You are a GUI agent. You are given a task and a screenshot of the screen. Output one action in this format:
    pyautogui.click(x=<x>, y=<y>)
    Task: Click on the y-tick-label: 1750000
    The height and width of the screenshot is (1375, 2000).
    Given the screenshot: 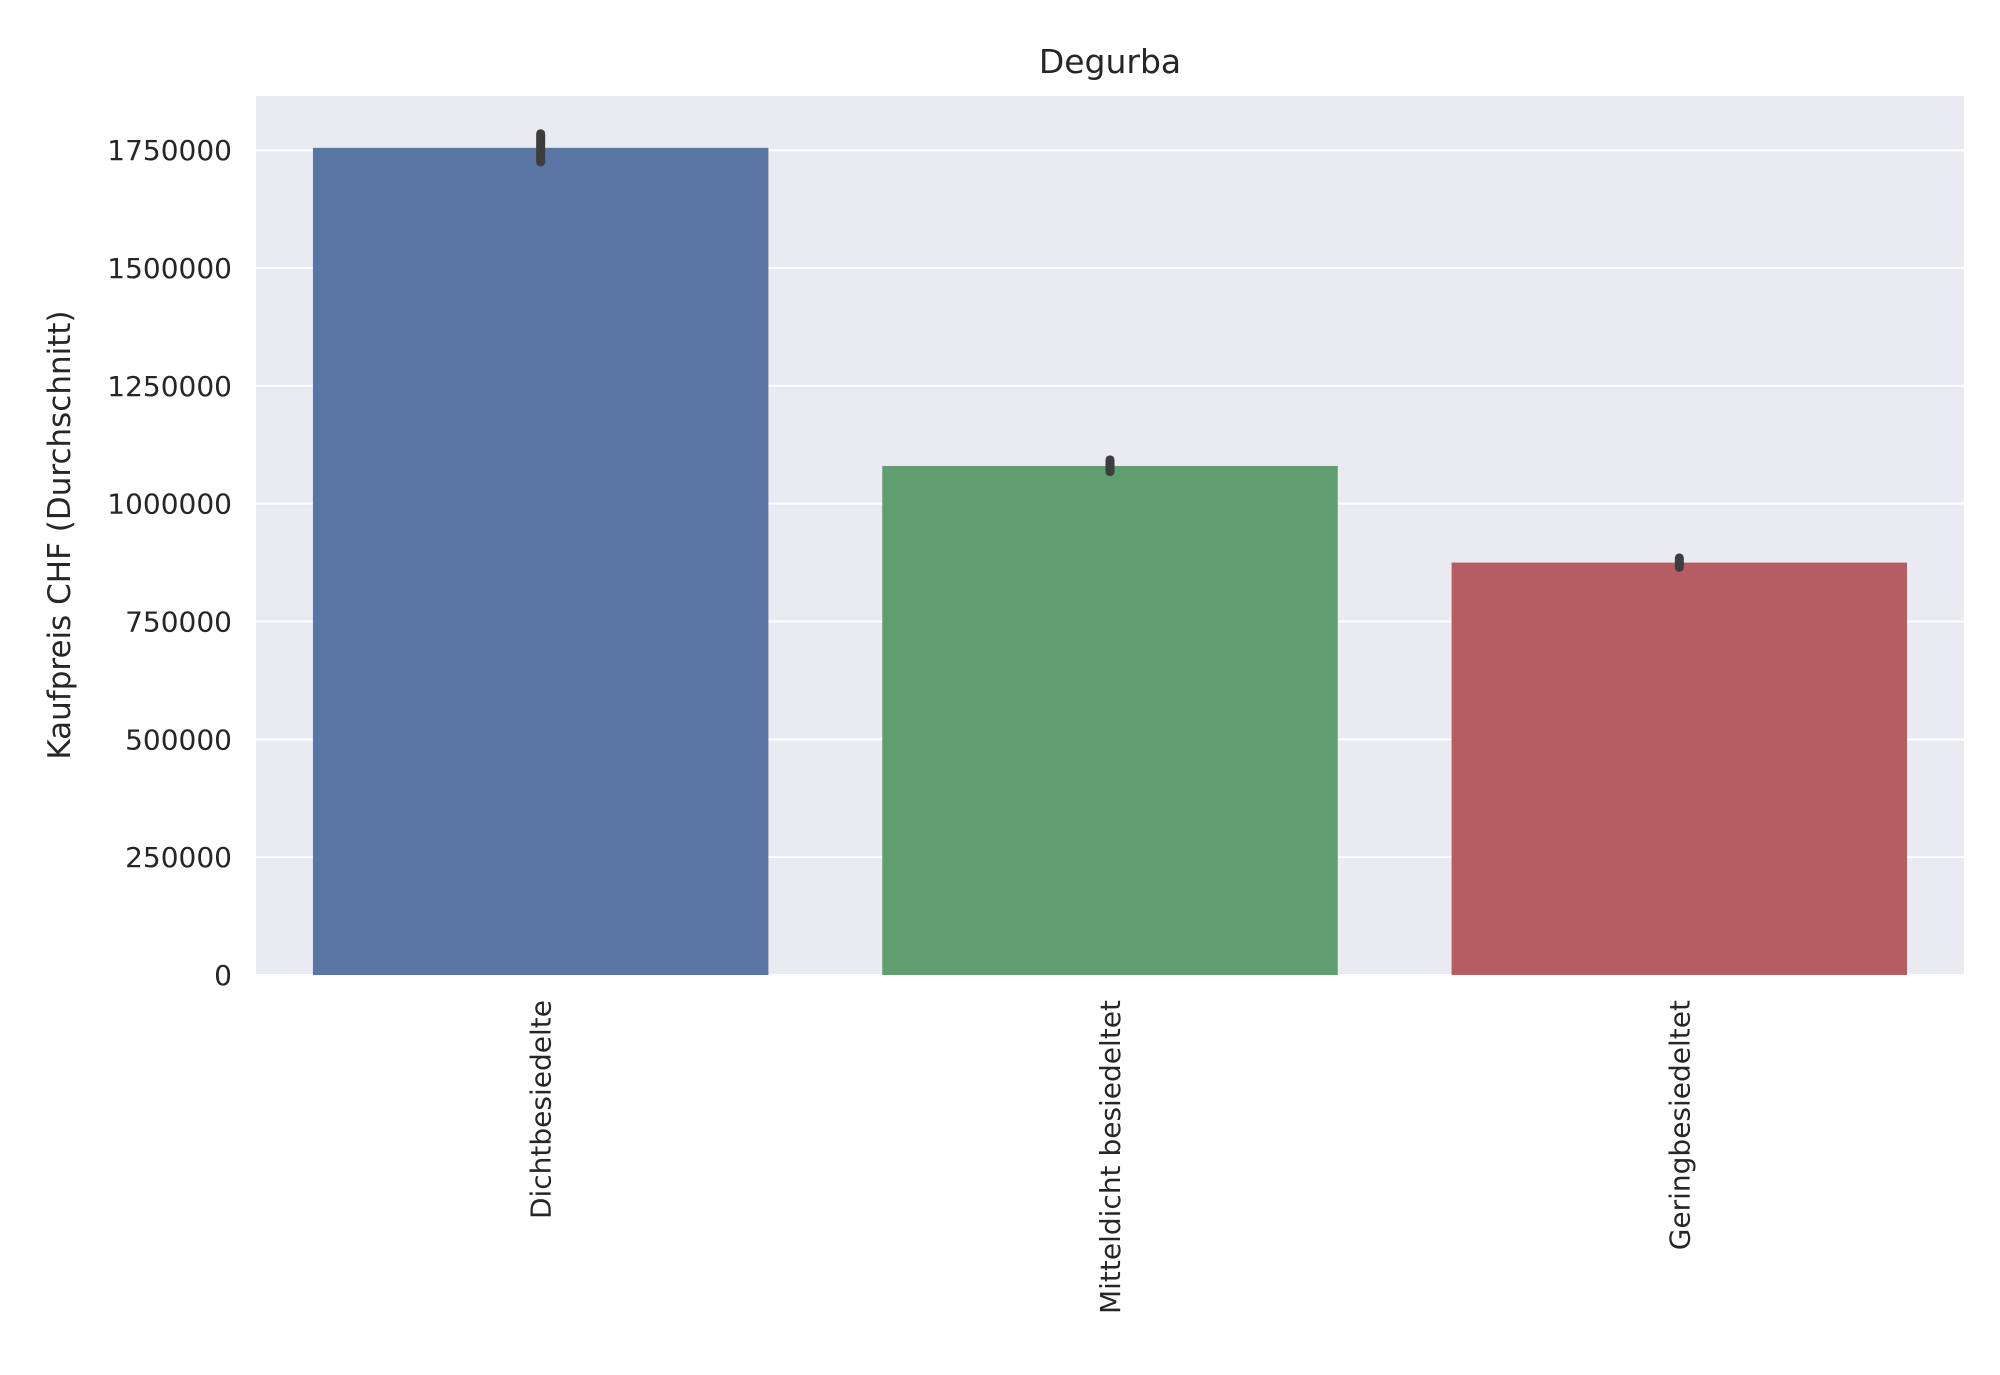 What is the action you would take?
    pyautogui.click(x=169, y=150)
    